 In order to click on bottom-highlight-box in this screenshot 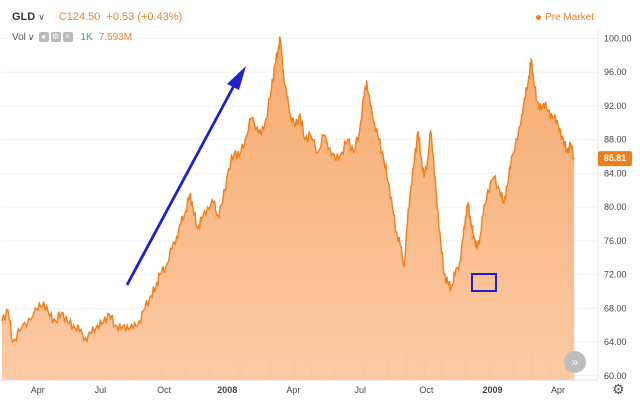, I will do `click(484, 282)`.